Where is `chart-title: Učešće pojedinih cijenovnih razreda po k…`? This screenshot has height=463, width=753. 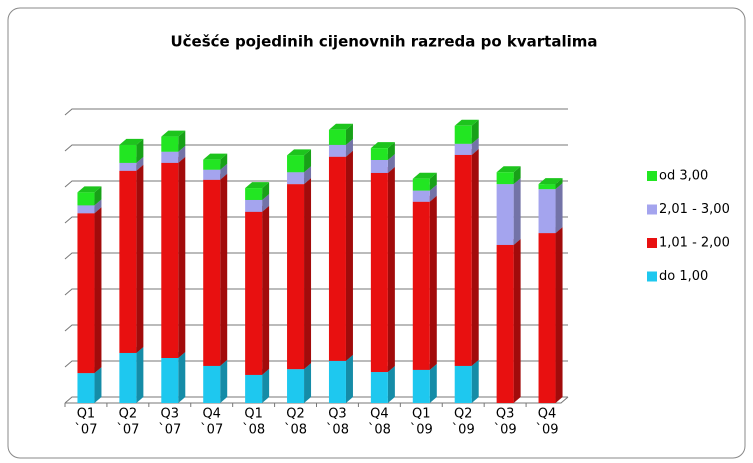 chart-title: Učešće pojedinih cijenovnih razreda po k… is located at coordinates (383, 42).